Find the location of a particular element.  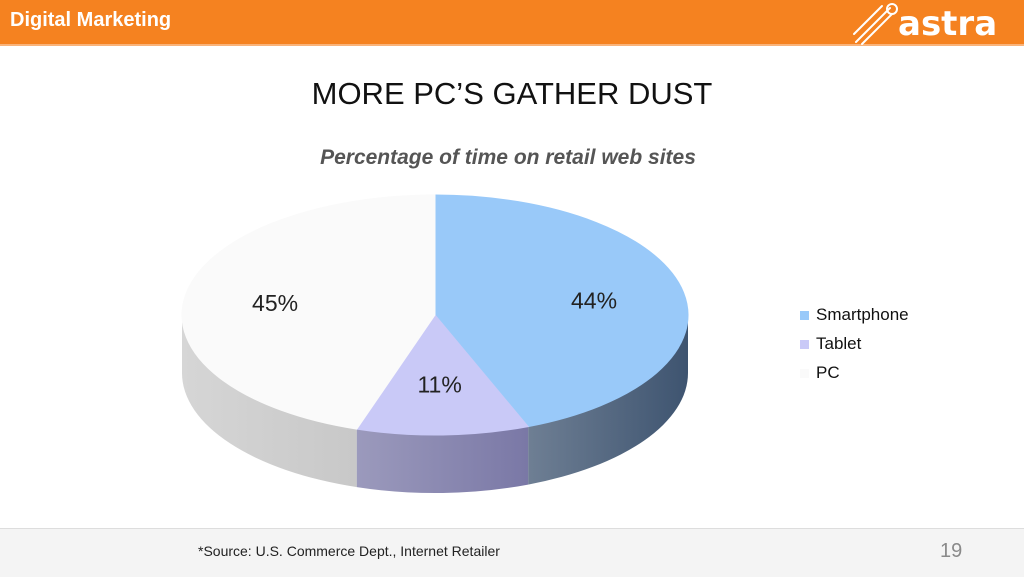

pie-side-smartphone is located at coordinates (608, 400).